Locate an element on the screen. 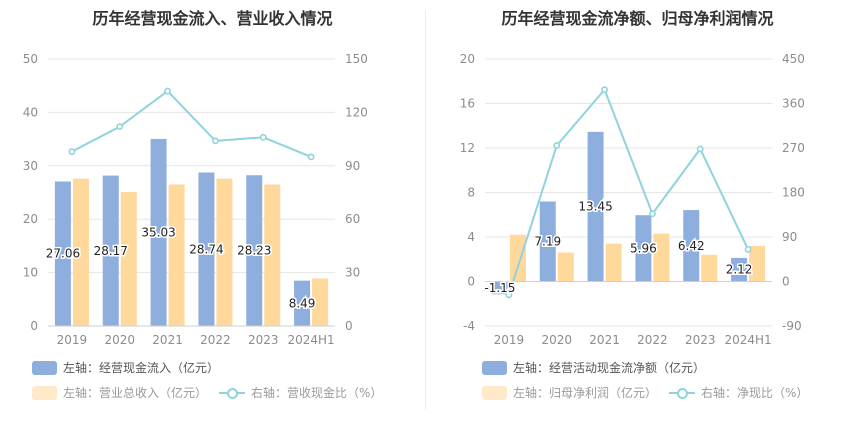 The image size is (850, 437). left-axis-tick-label: 30 is located at coordinates (30, 166).